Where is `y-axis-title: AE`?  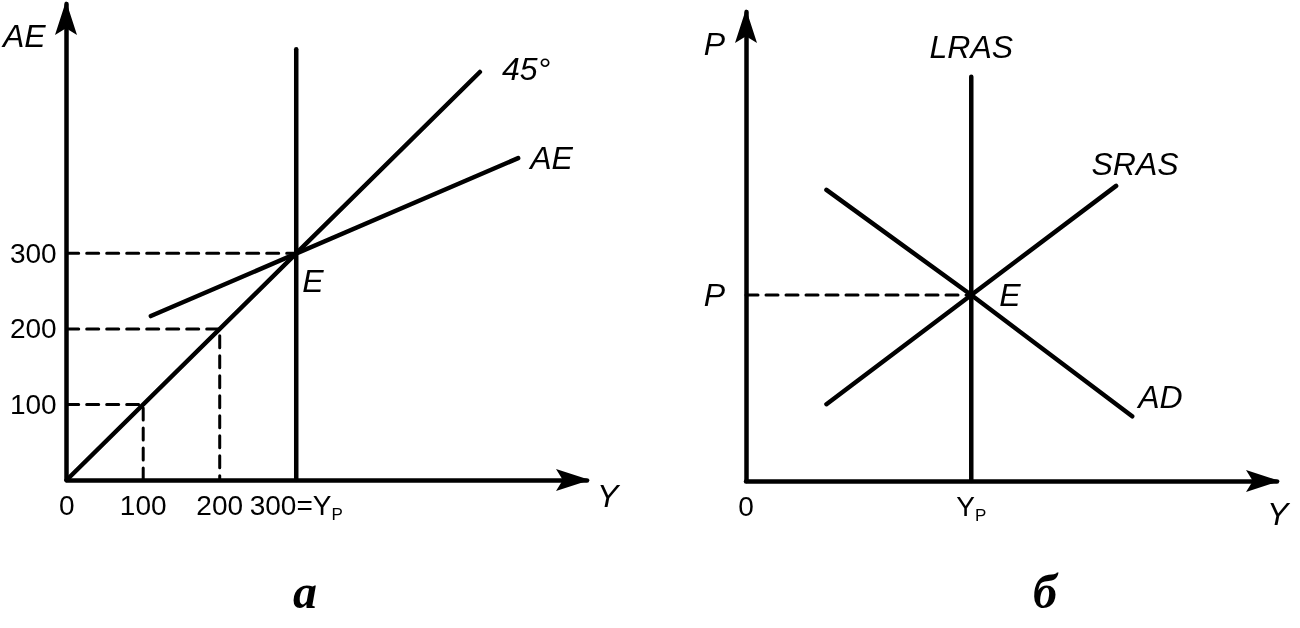
y-axis-title: AE is located at coordinates (551, 158).